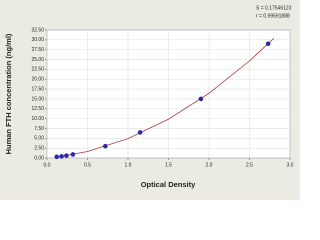  What do you see at coordinates (273, 16) in the screenshot?
I see `stat-r: r = 0.99591888` at bounding box center [273, 16].